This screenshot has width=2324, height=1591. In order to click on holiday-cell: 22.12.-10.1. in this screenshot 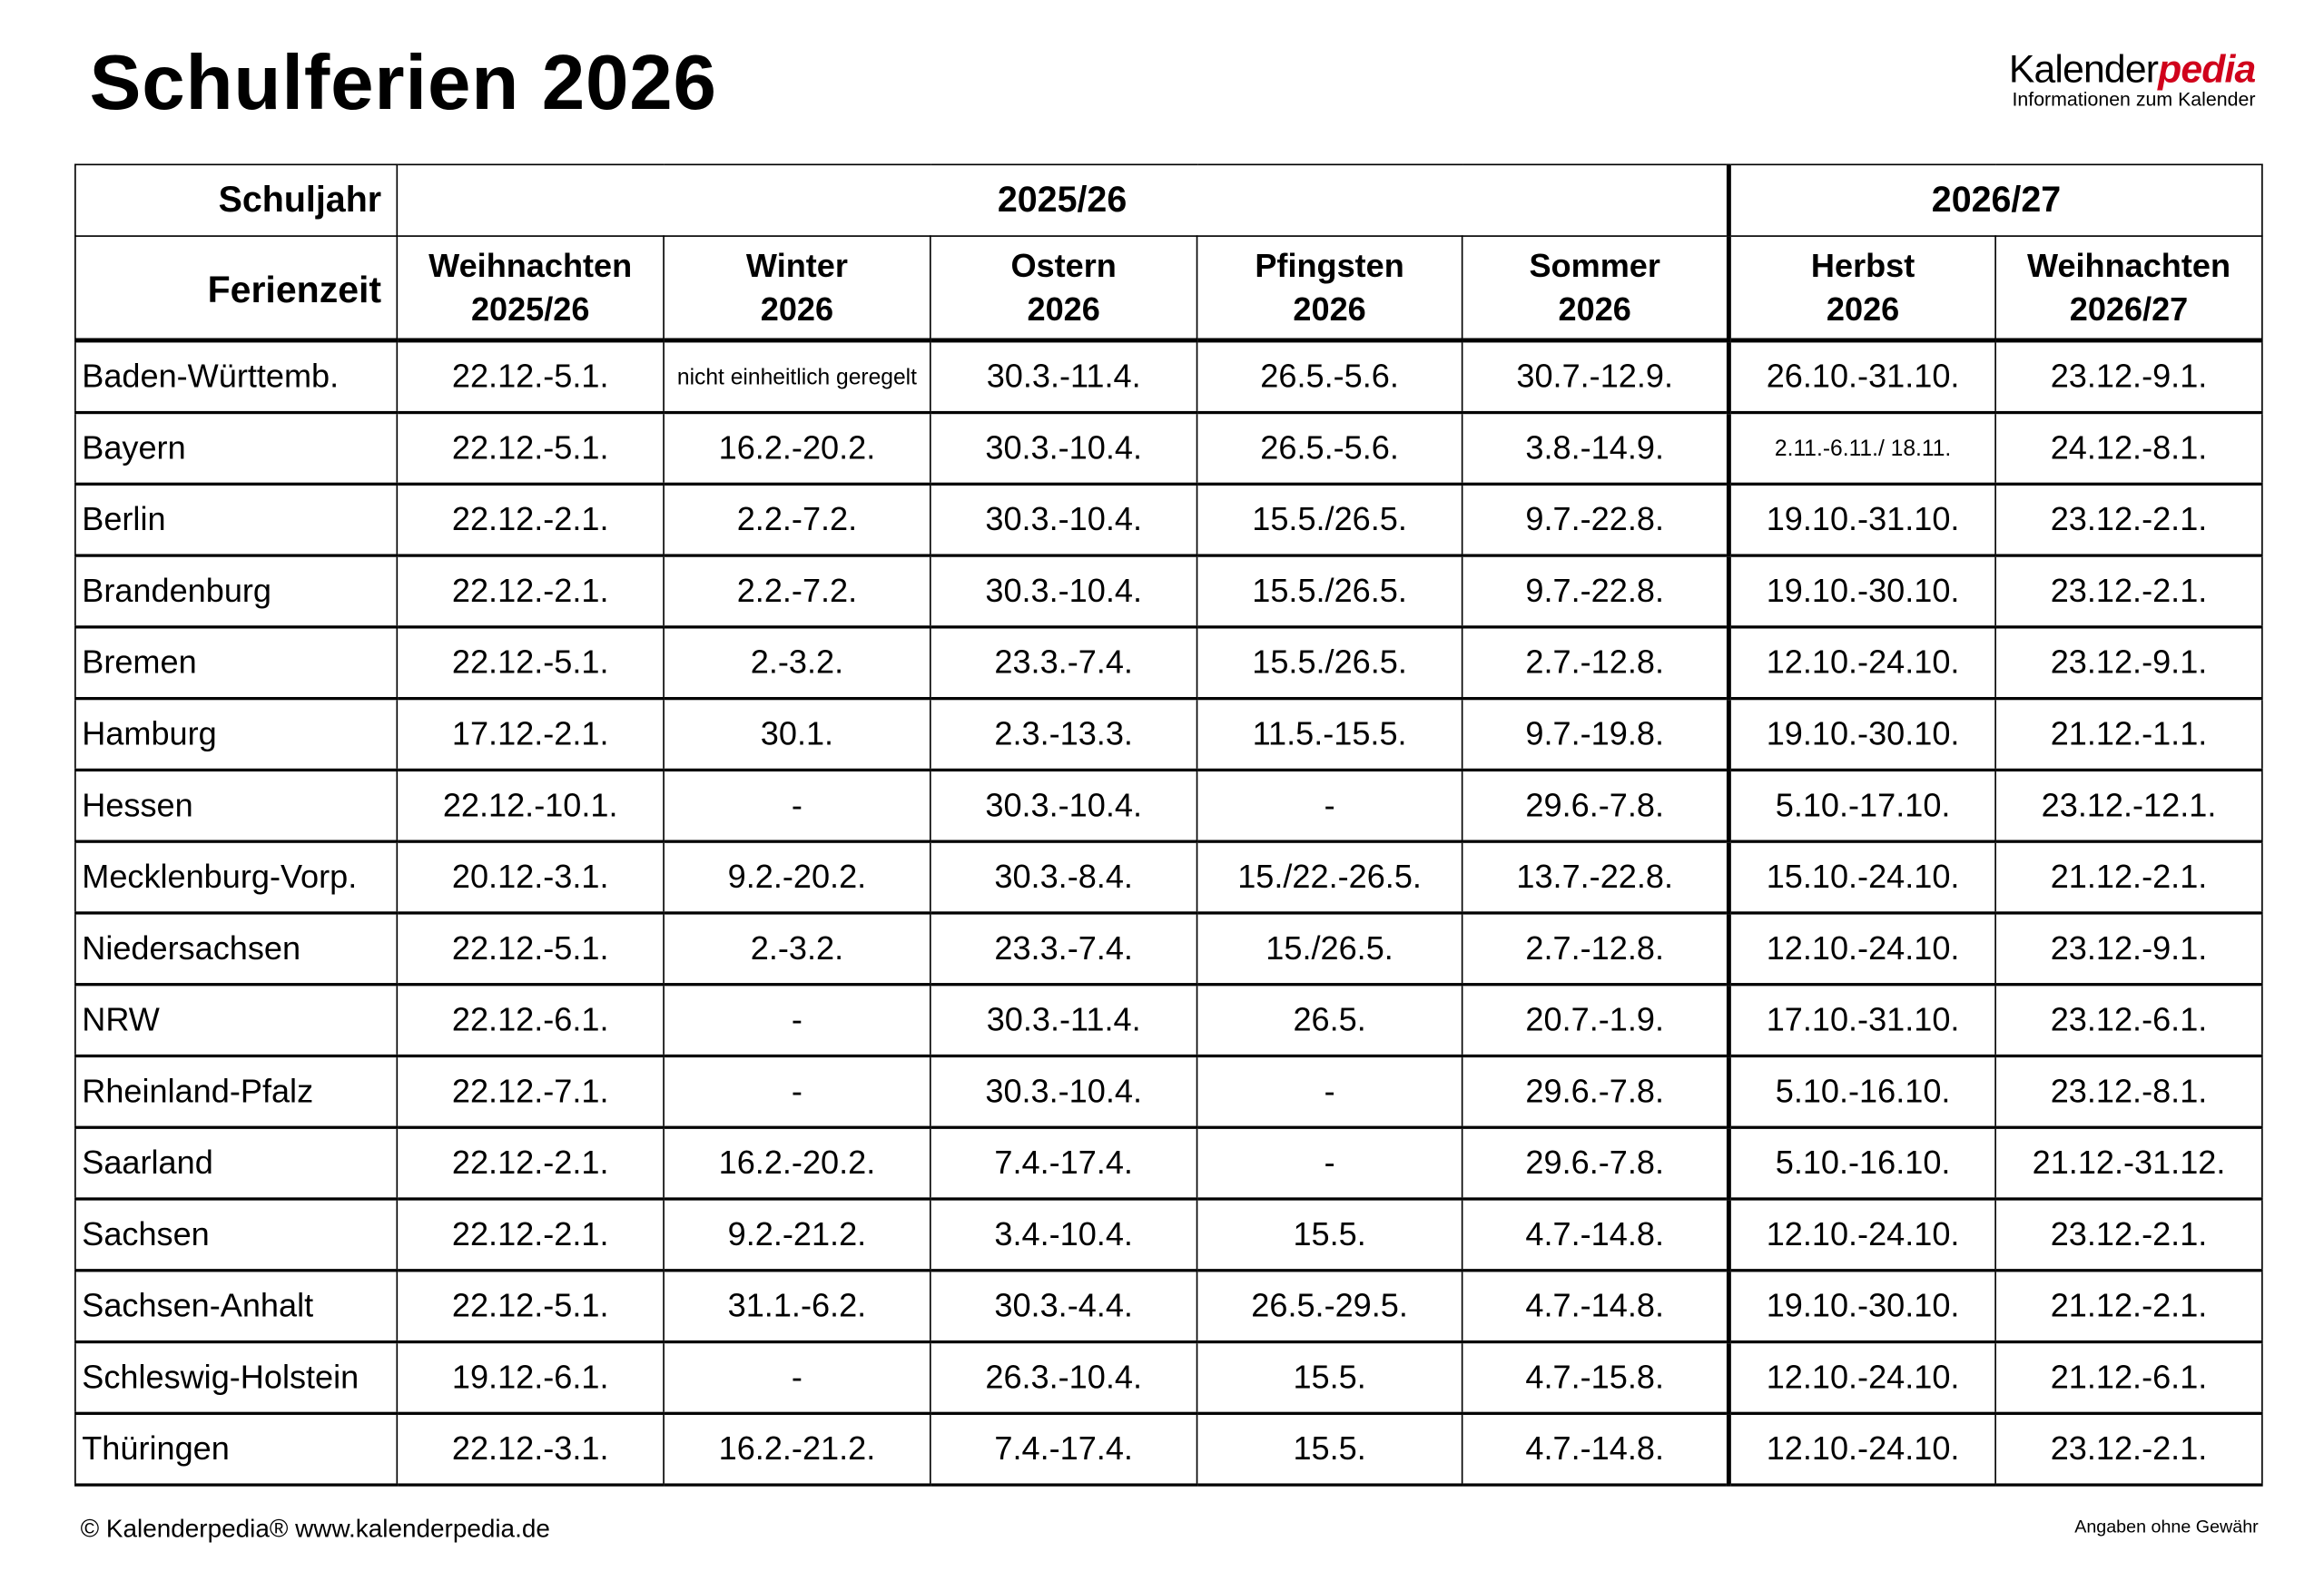, I will do `click(530, 806)`.